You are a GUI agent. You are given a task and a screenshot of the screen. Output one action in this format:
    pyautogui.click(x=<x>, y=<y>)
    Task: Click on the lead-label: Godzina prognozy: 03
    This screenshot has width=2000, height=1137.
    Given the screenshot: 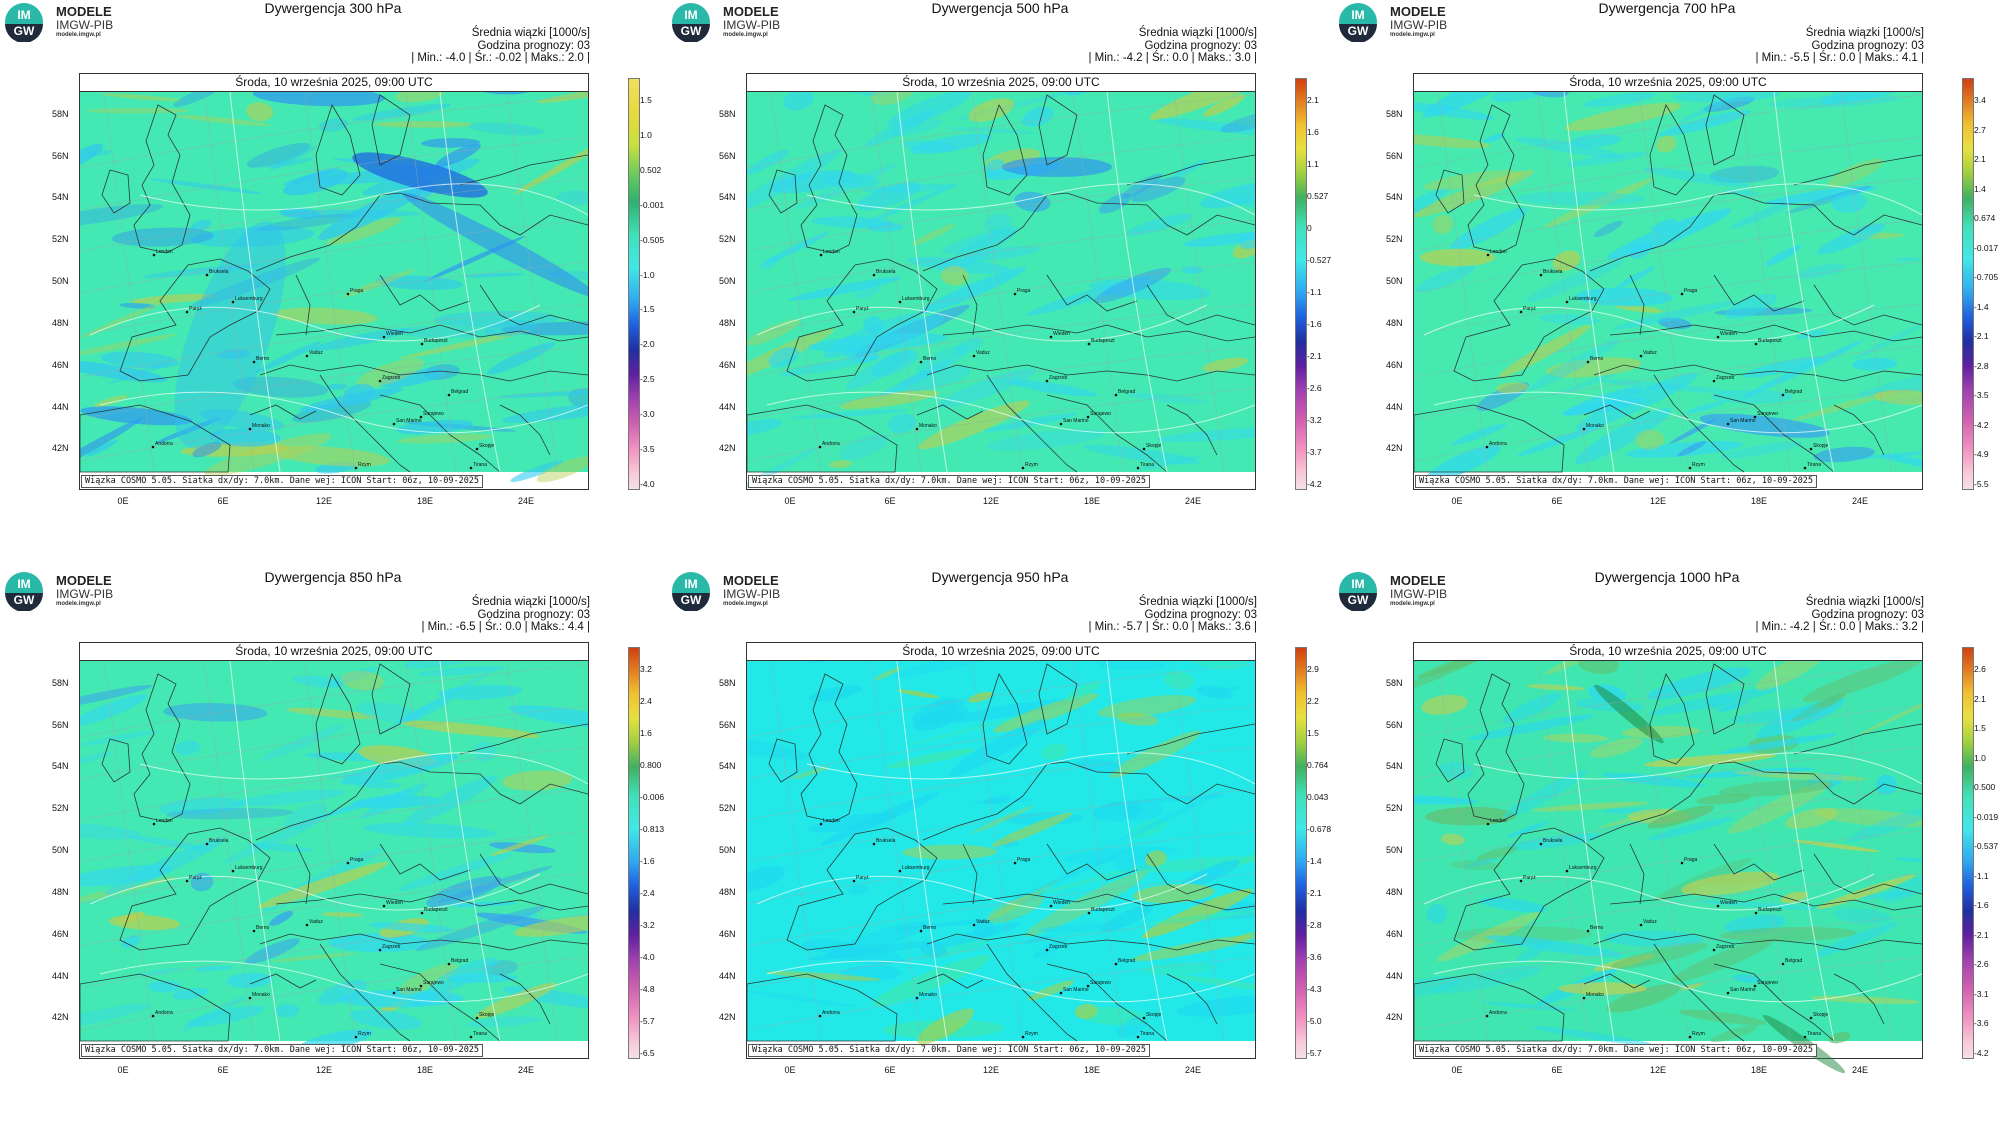 What is the action you would take?
    pyautogui.click(x=533, y=614)
    